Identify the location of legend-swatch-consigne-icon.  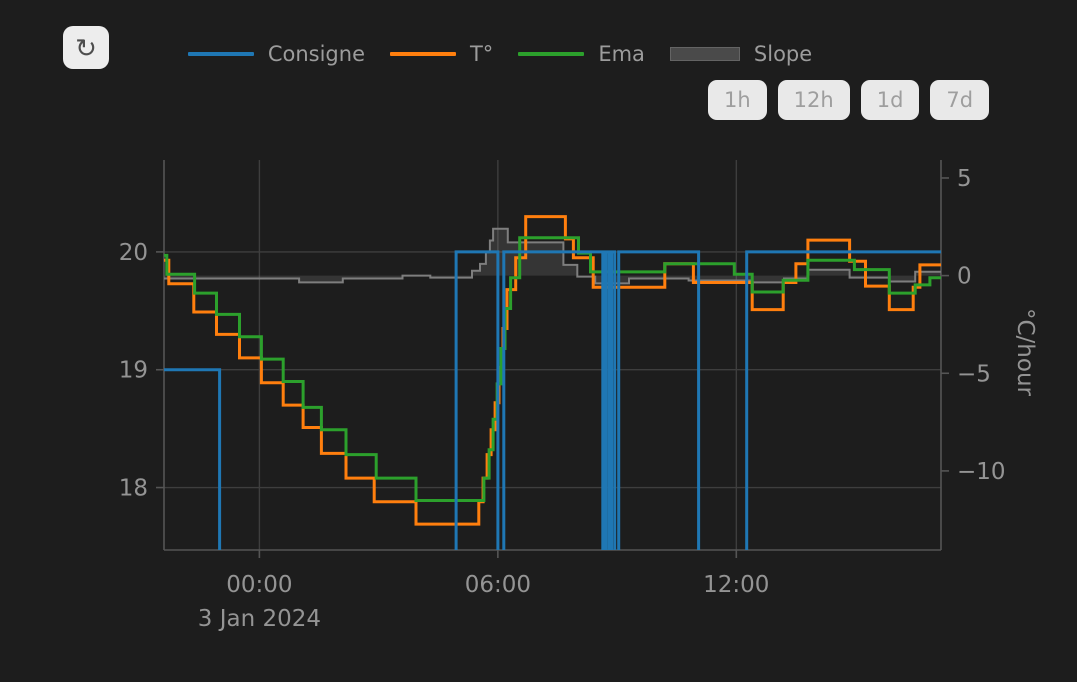
(220, 54).